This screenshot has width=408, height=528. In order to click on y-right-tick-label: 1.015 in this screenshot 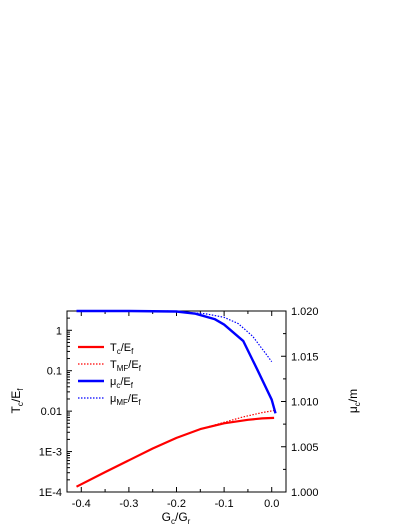, I will do `click(305, 357)`.